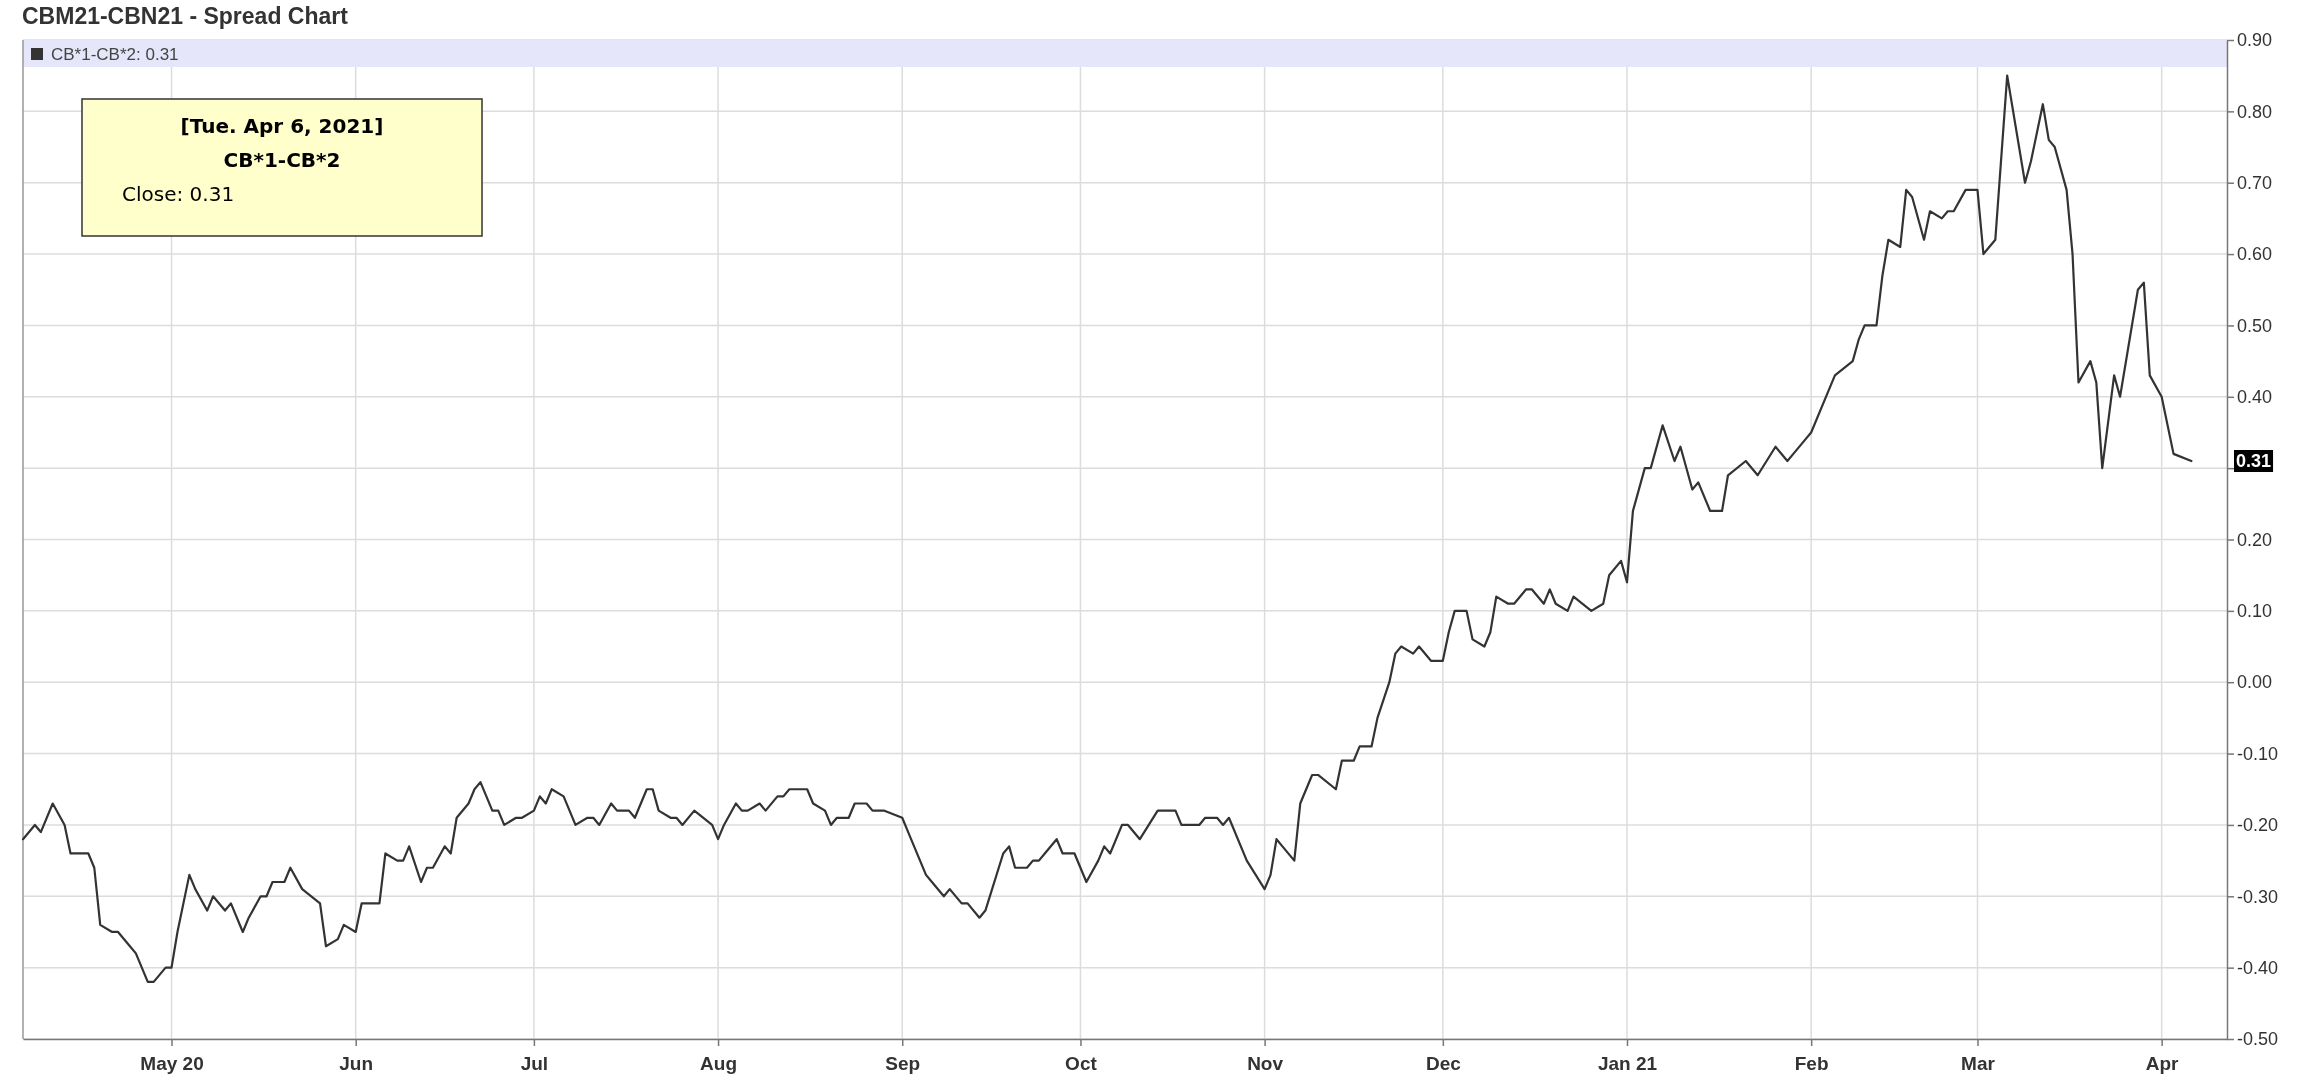 This screenshot has width=2320, height=1092. I want to click on y-tick-label: 0.00, so click(2255, 682).